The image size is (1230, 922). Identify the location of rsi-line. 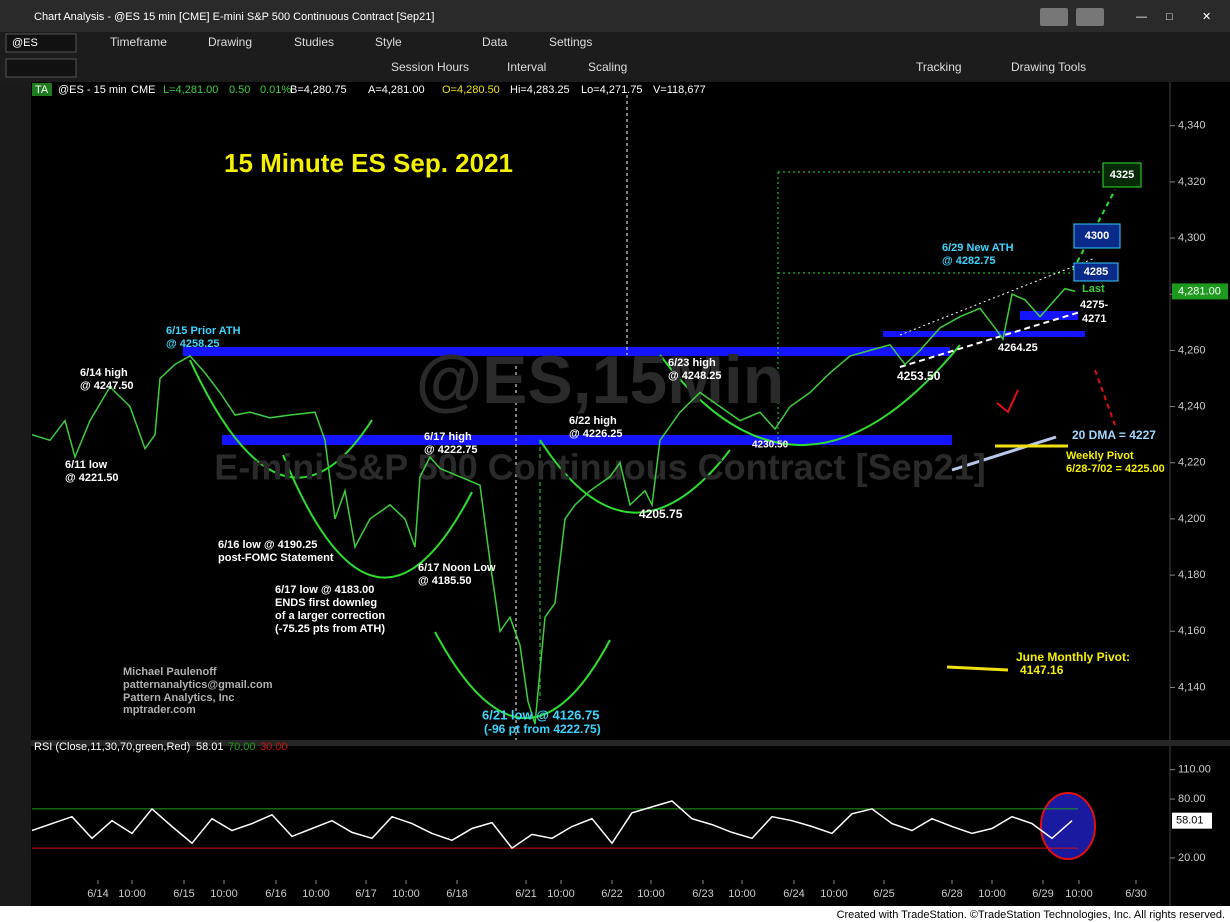
(552, 825).